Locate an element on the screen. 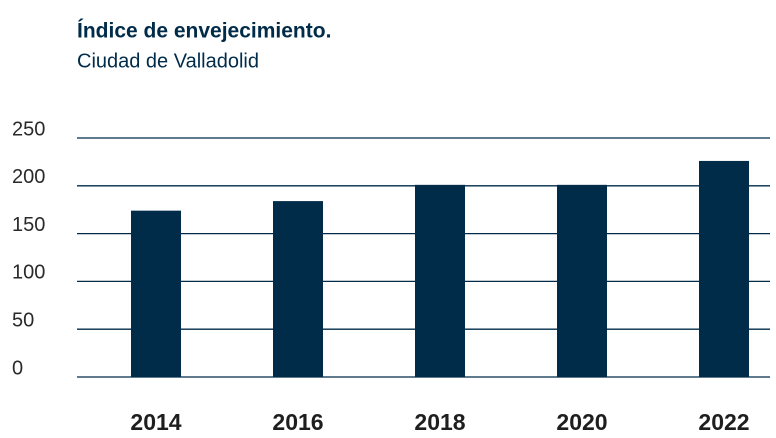 The height and width of the screenshot is (438, 776). y-tick-label: 100 is located at coordinates (28, 273).